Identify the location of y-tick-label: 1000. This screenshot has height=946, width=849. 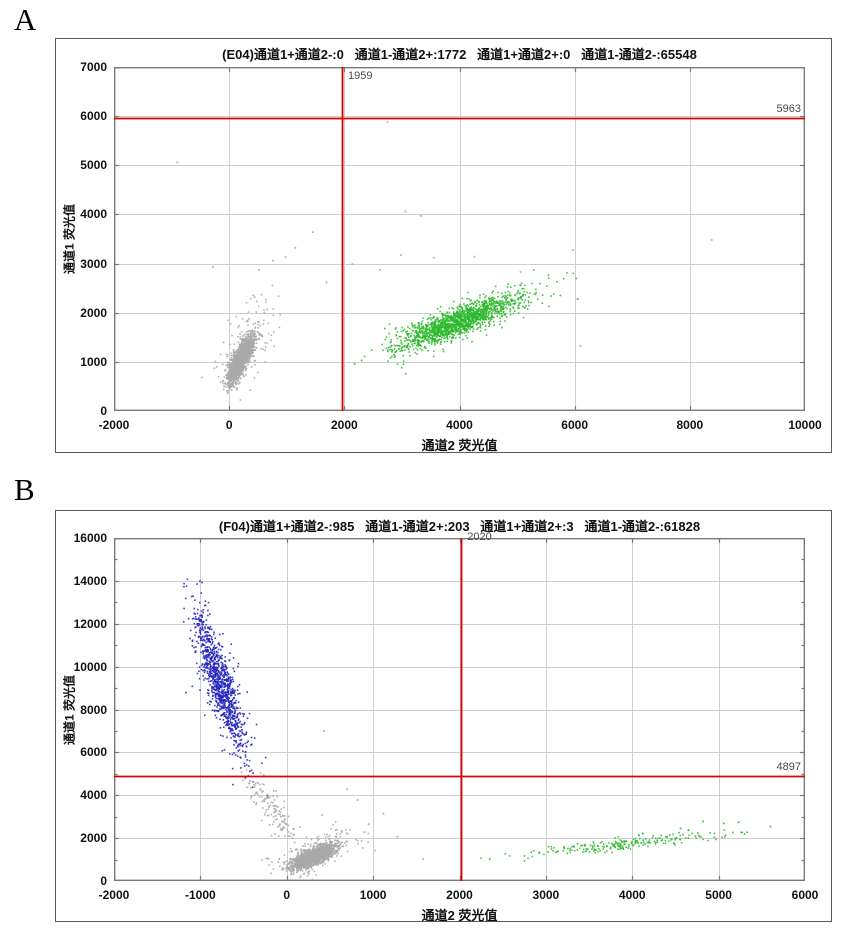
(93, 361).